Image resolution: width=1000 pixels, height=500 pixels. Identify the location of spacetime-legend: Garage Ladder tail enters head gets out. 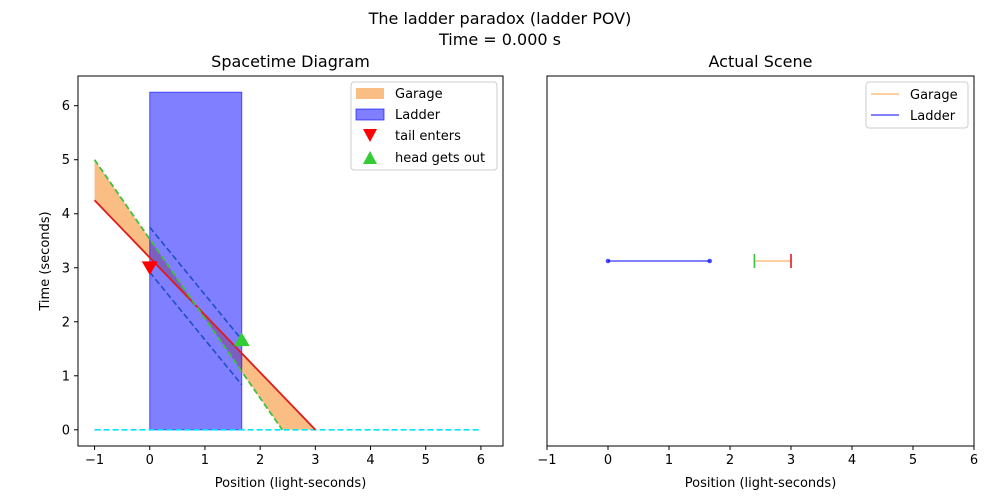
(424, 126).